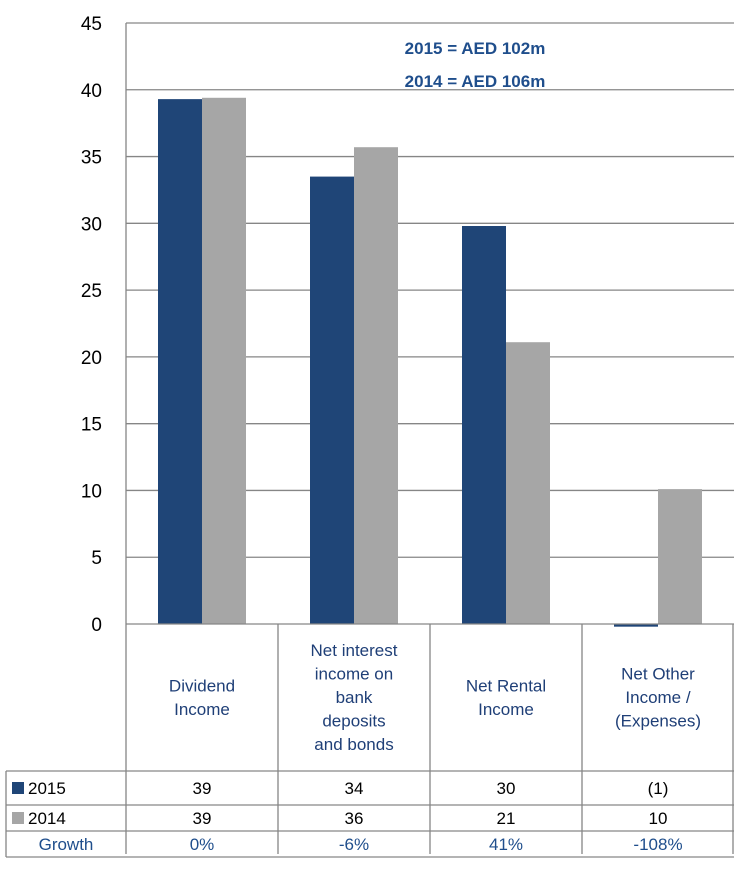  Describe the element at coordinates (506, 788) in the screenshot. I see `table-cell: 30` at that location.